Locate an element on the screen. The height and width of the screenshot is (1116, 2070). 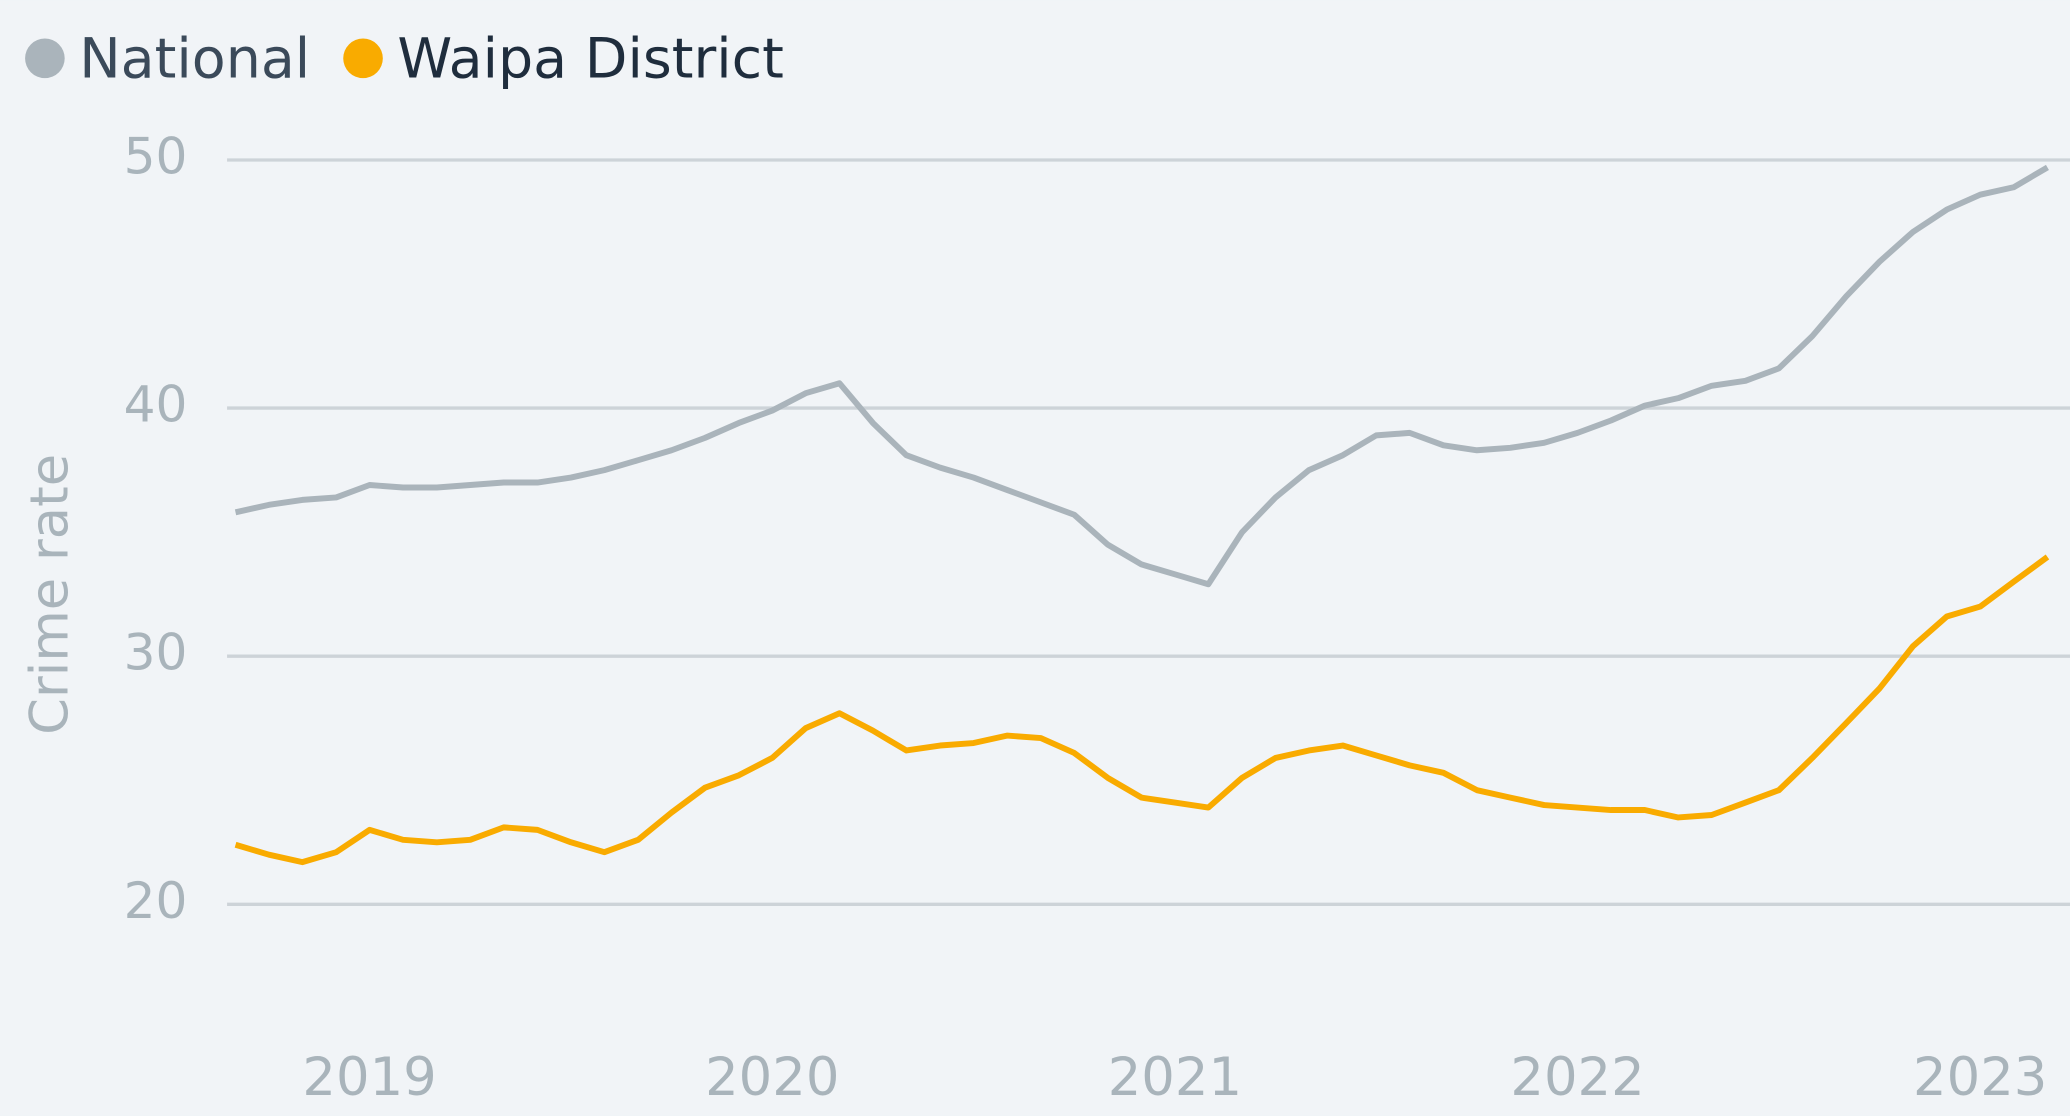
x-tick-label: 2023 is located at coordinates (1980, 1077).